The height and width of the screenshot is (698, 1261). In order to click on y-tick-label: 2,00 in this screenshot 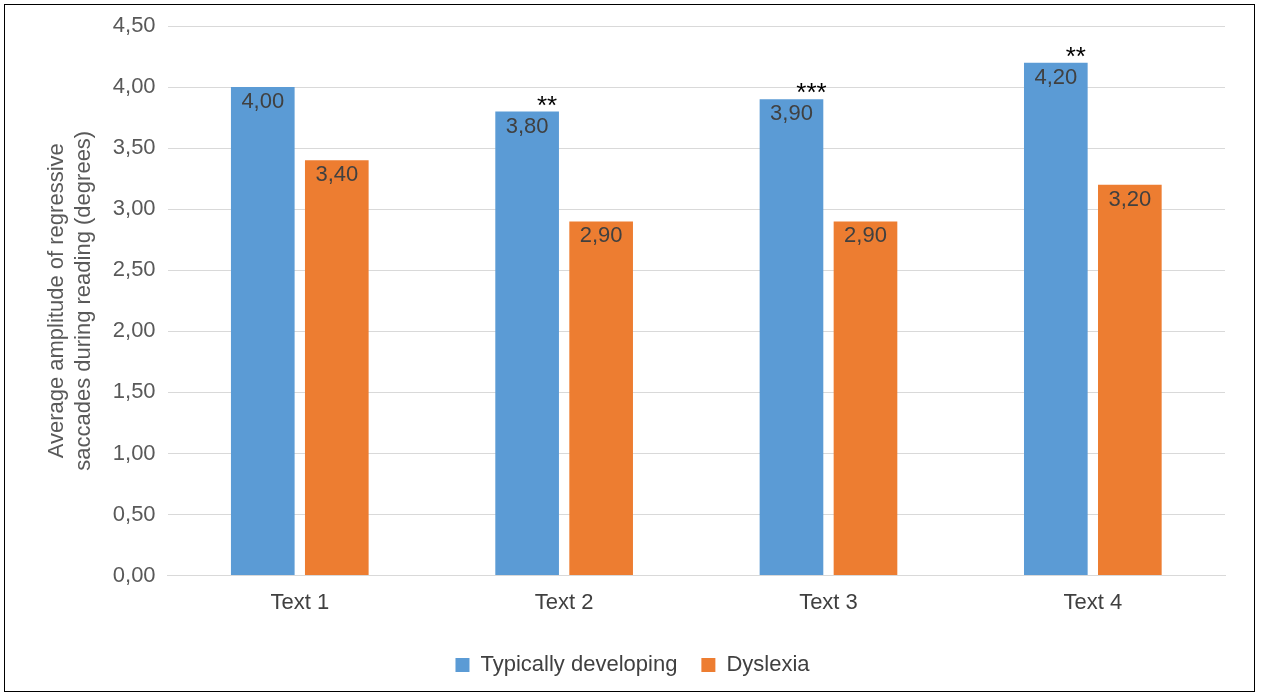, I will do `click(134, 330)`.